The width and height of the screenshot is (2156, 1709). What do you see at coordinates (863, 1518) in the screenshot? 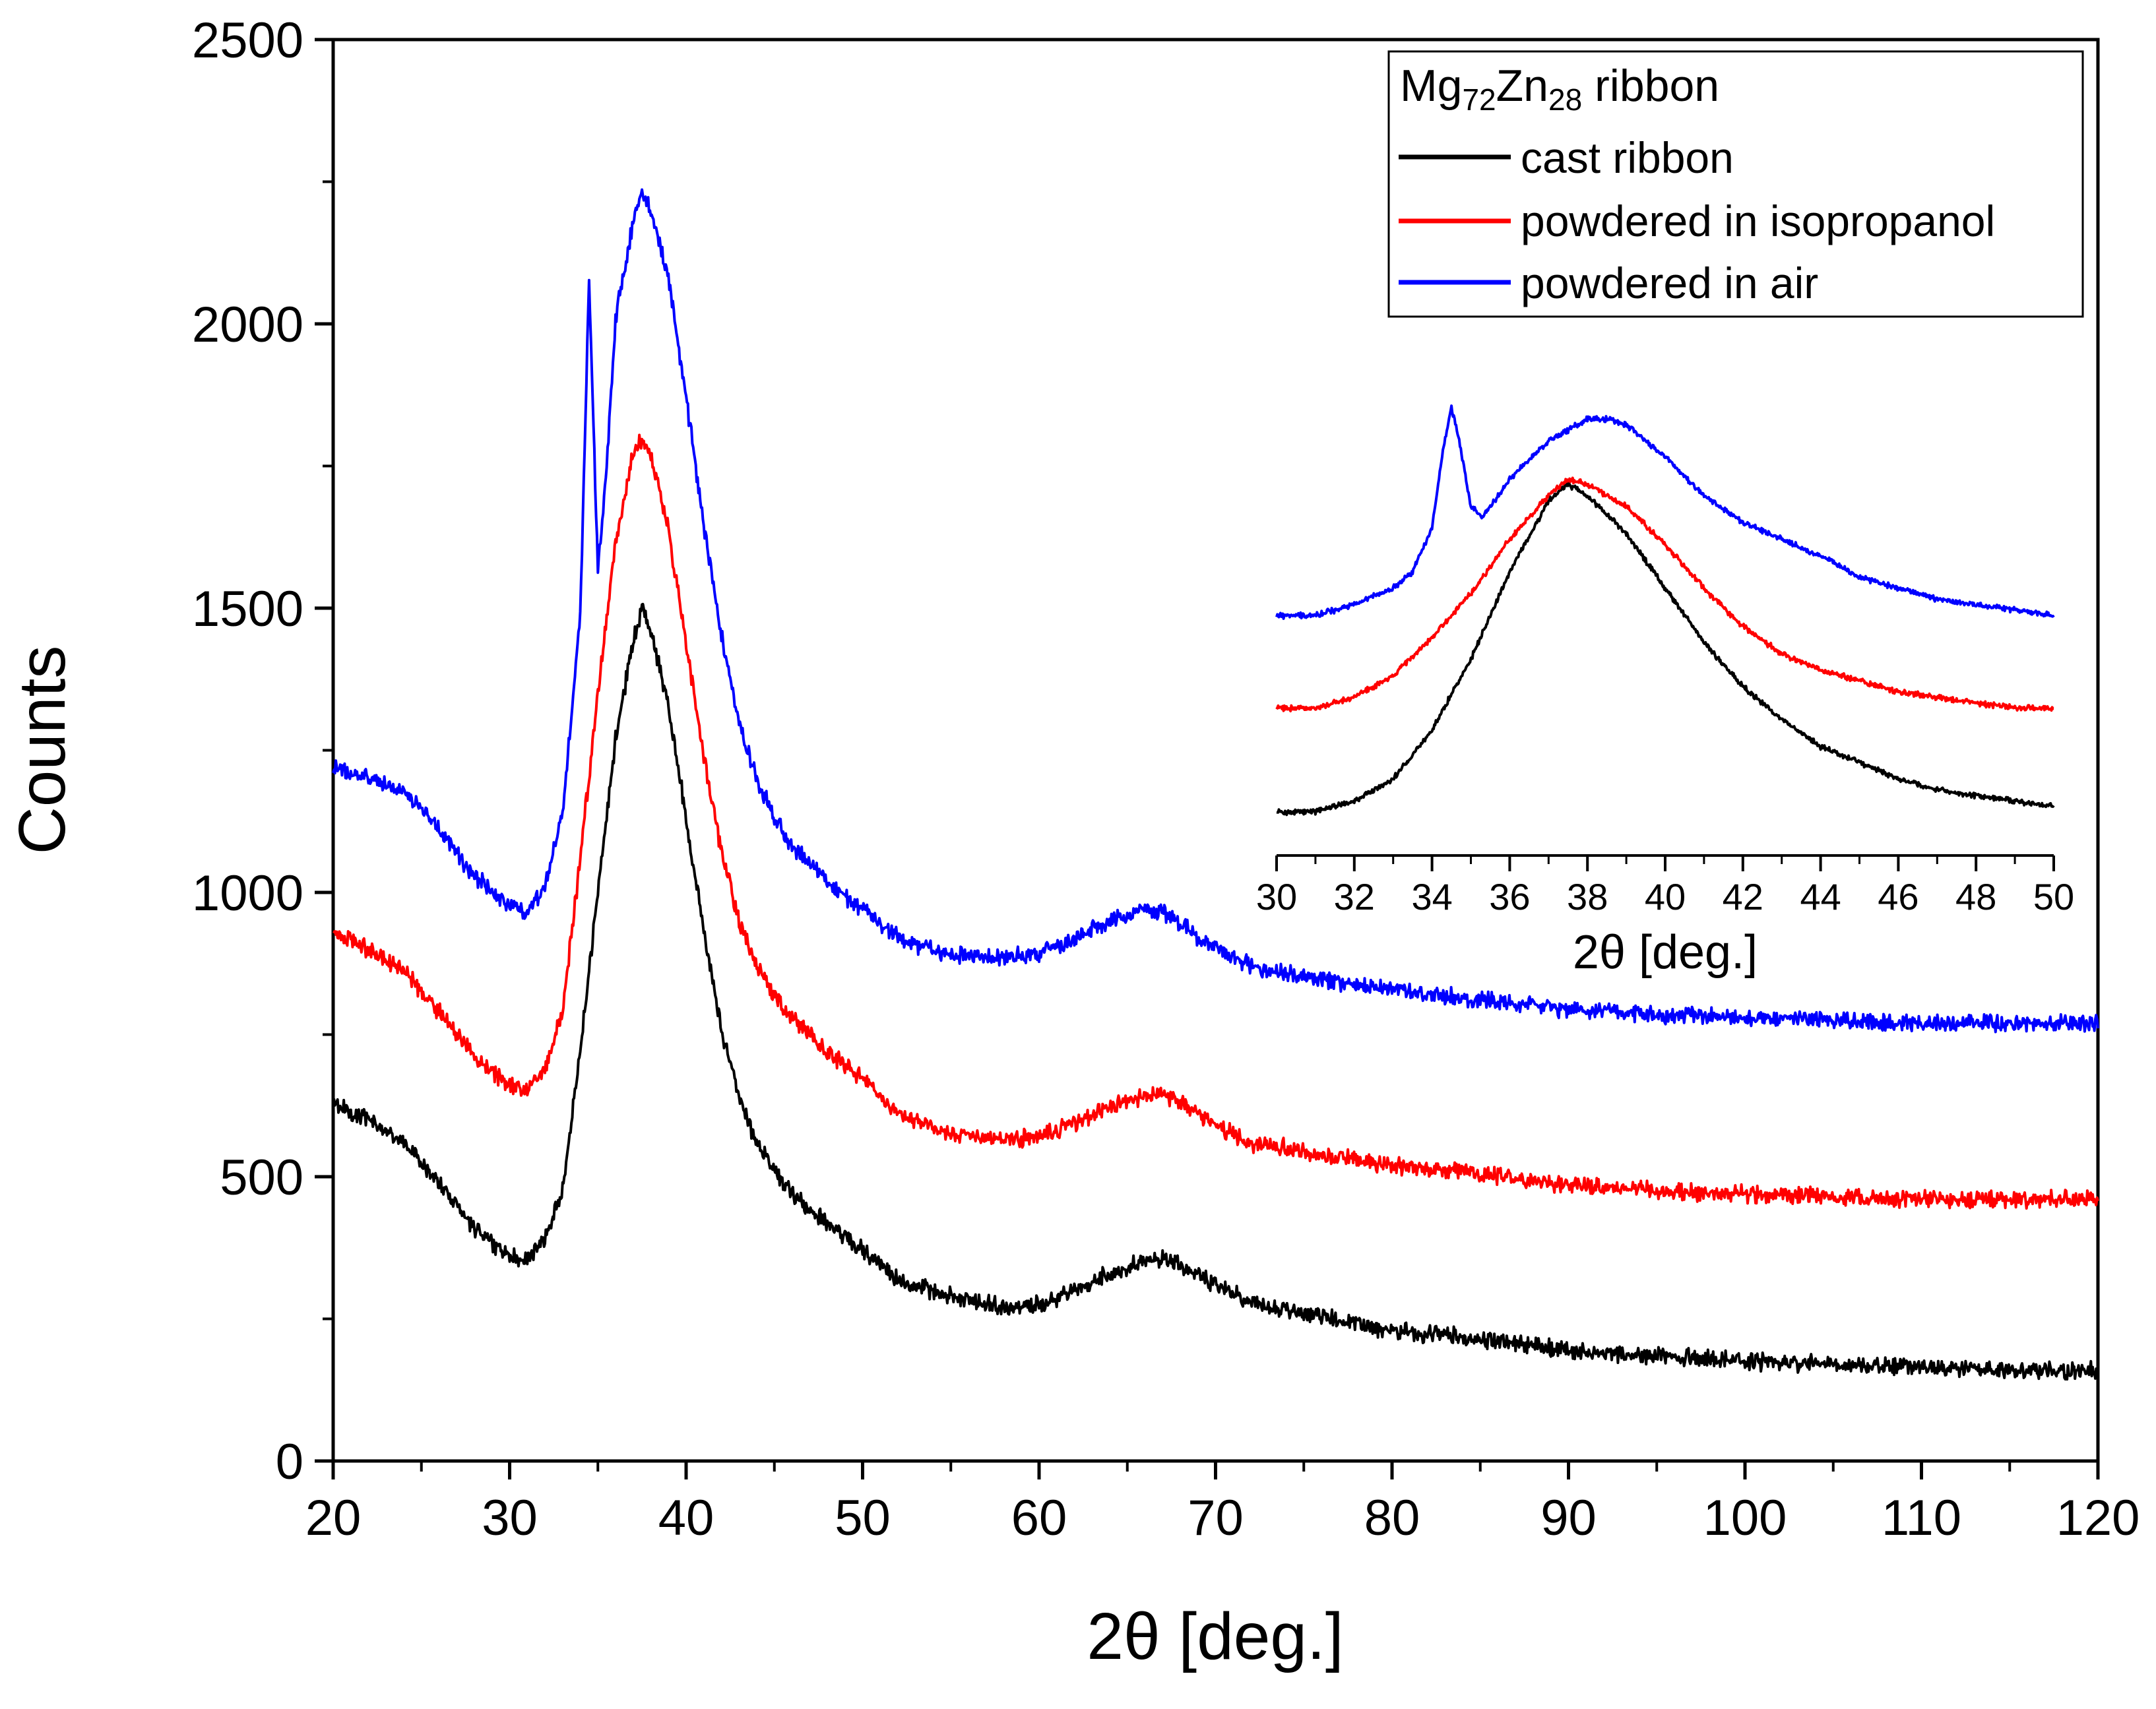
I see `x-tick-label: 50` at bounding box center [863, 1518].